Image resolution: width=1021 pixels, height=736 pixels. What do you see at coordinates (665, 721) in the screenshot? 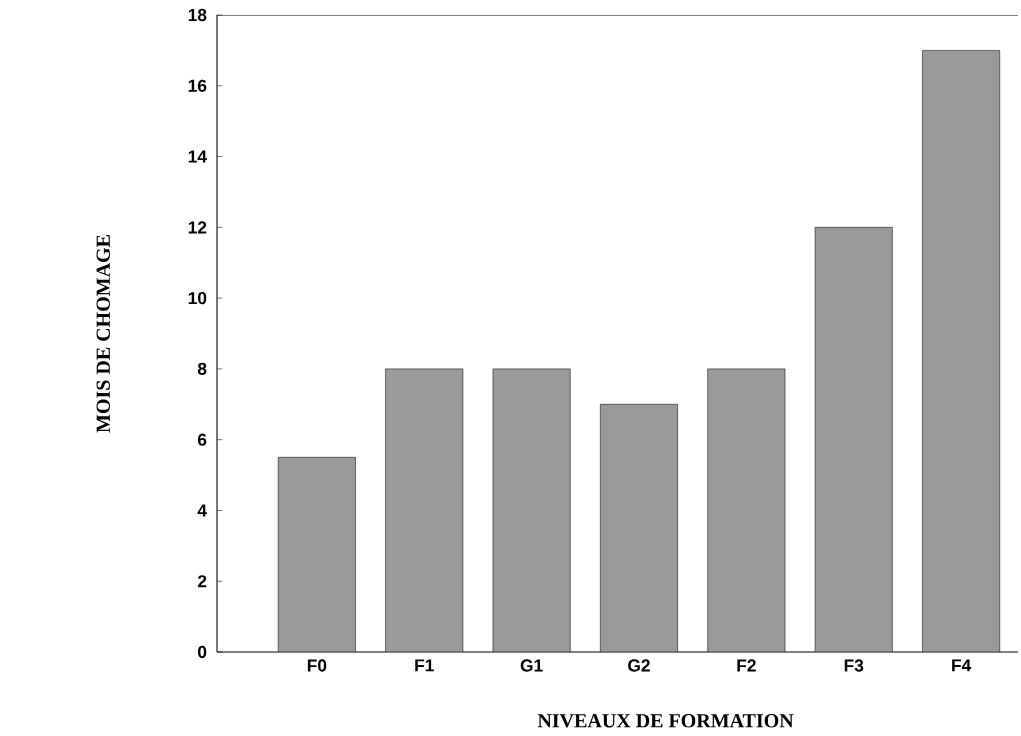
I see `x-axis-title: NIVEAUX DE FORMATION` at bounding box center [665, 721].